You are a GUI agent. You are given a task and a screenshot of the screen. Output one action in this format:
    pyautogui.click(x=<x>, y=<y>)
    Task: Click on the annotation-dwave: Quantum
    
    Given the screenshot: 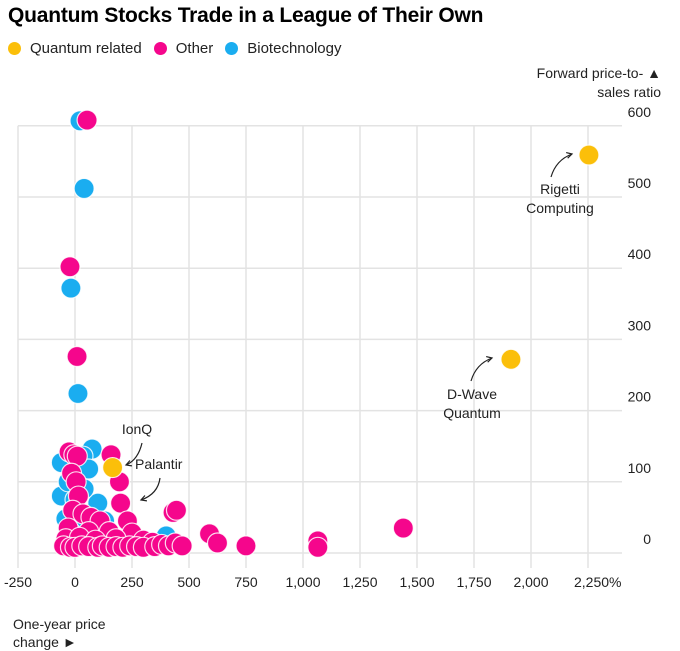 What is the action you would take?
    pyautogui.click(x=472, y=413)
    